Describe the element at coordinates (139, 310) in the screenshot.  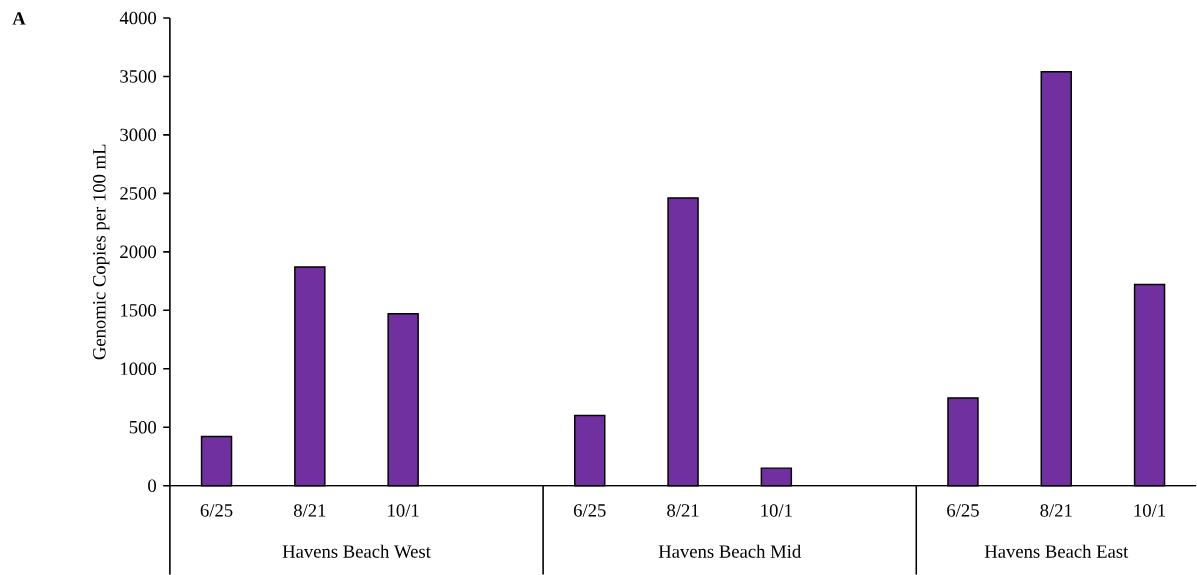
I see `y-tick-label: 1500` at that location.